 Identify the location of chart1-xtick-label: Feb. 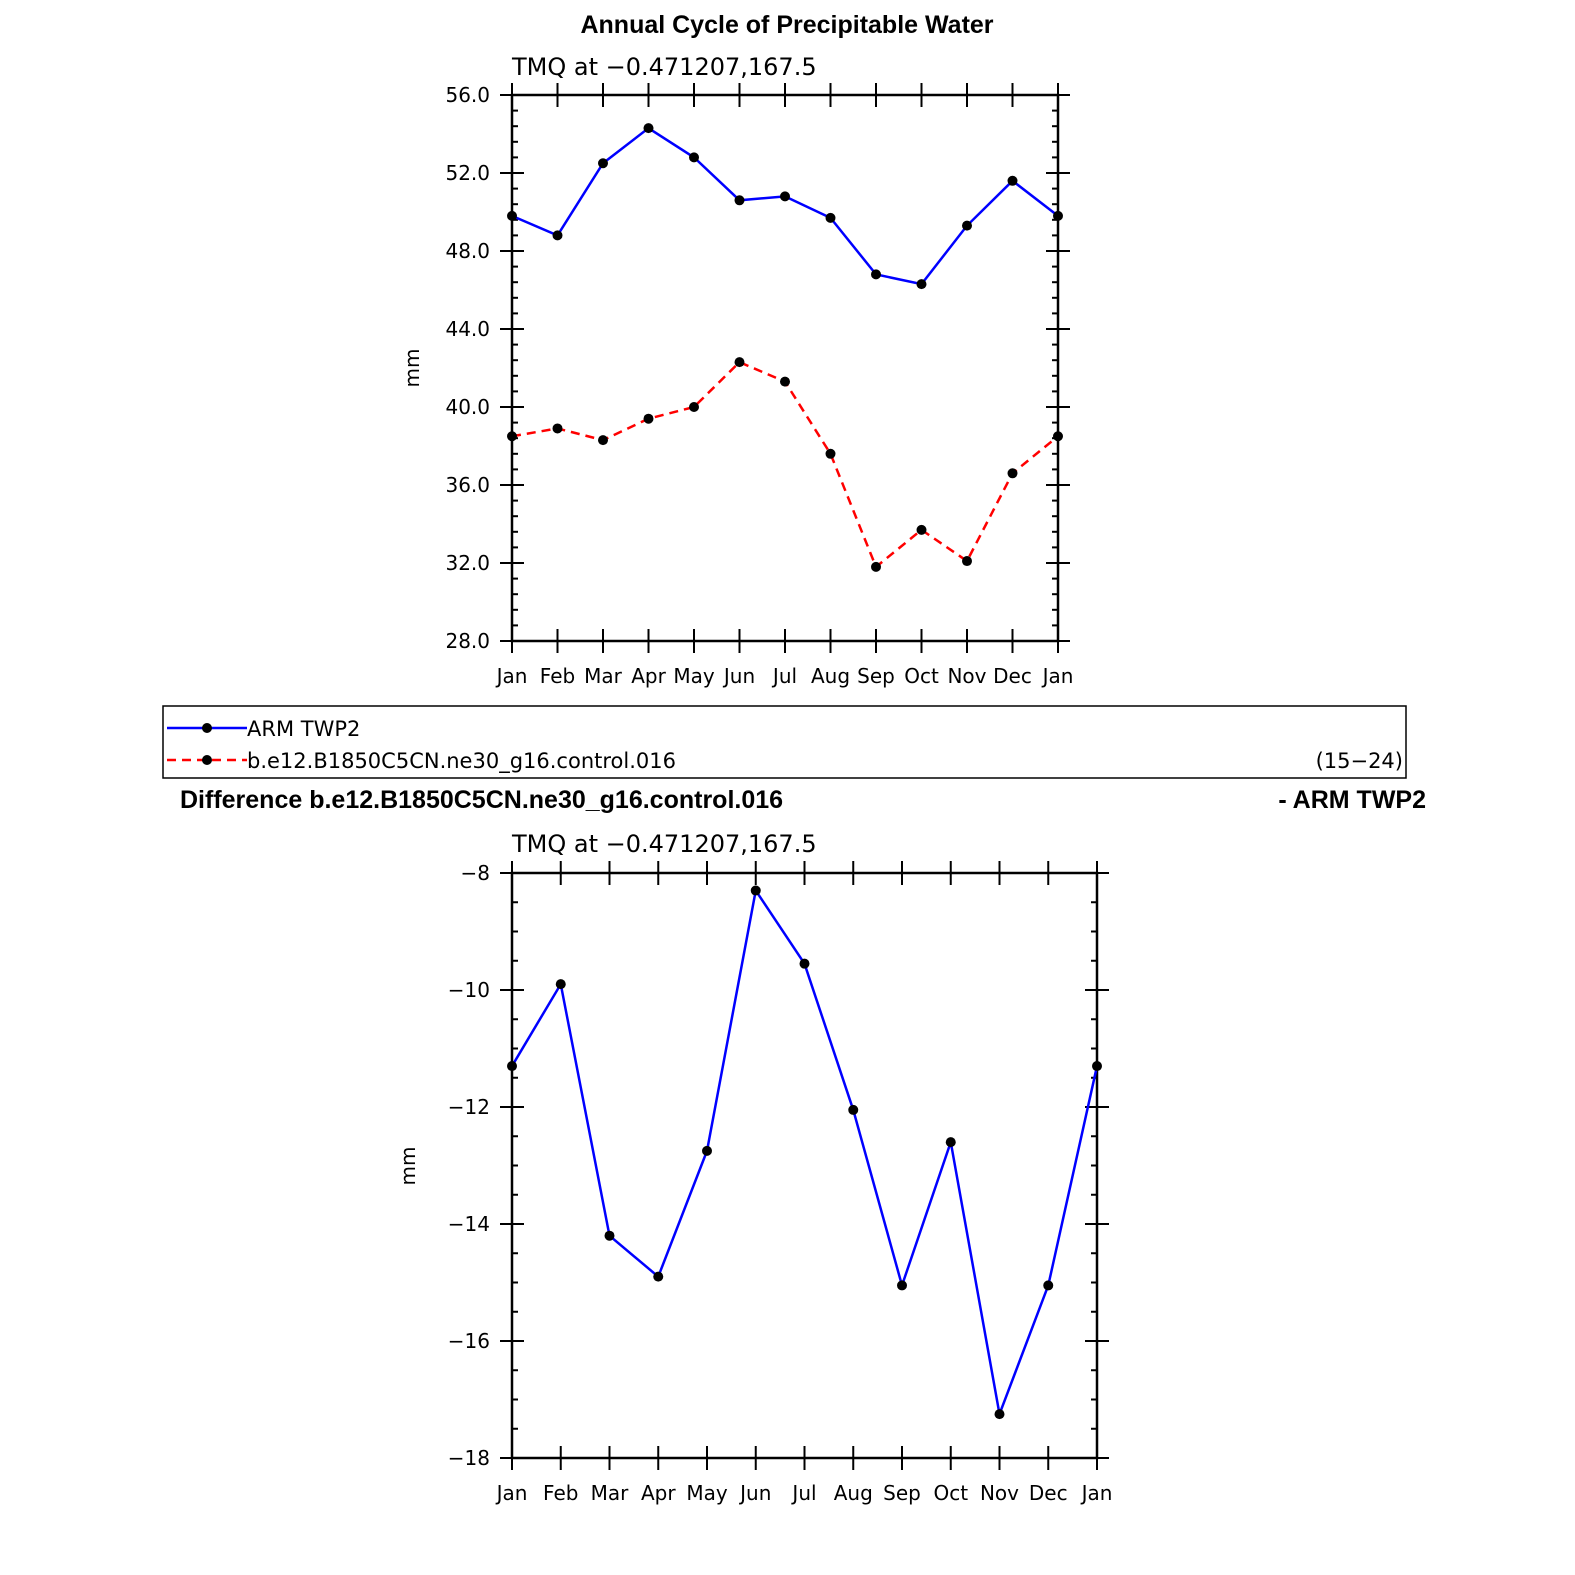
(557, 676).